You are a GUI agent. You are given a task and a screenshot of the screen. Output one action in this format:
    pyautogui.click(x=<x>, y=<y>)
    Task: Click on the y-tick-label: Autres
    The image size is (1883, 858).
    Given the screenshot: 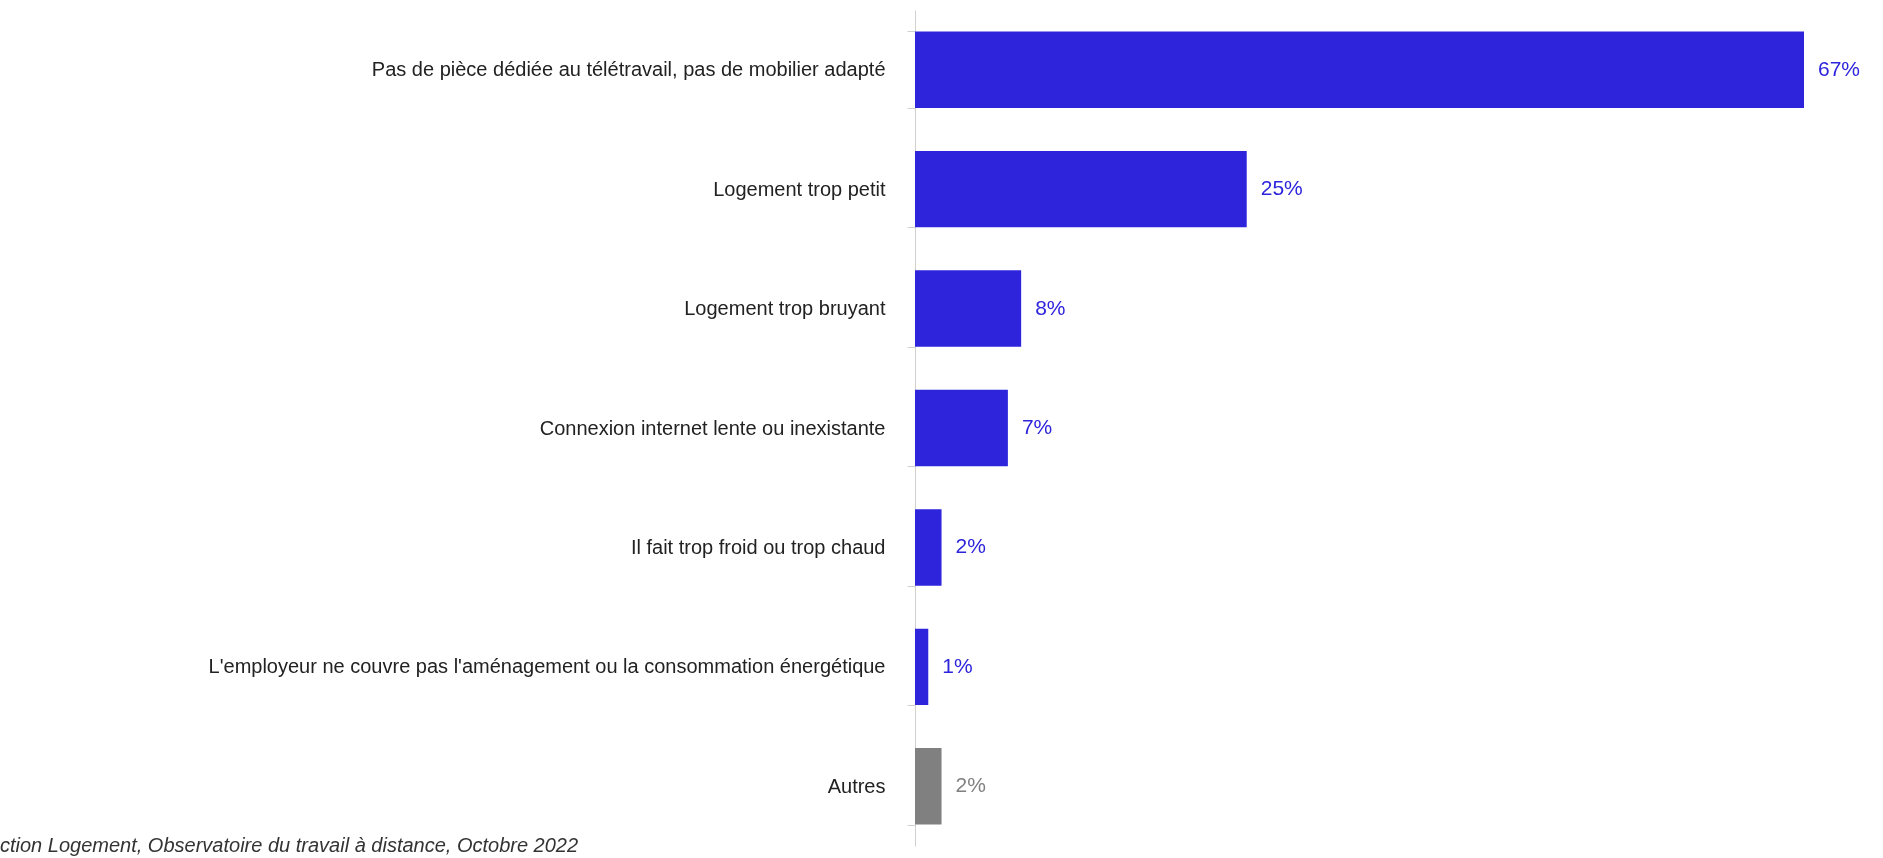 What is the action you would take?
    pyautogui.click(x=856, y=785)
    